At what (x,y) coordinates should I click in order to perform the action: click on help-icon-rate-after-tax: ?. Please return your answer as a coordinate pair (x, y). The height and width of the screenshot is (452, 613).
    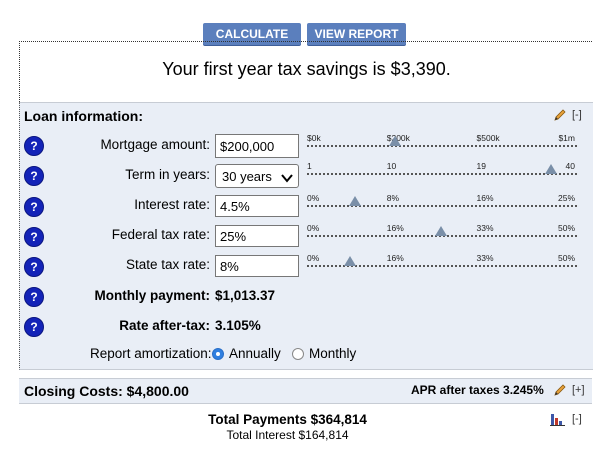
    Looking at the image, I should click on (34, 327).